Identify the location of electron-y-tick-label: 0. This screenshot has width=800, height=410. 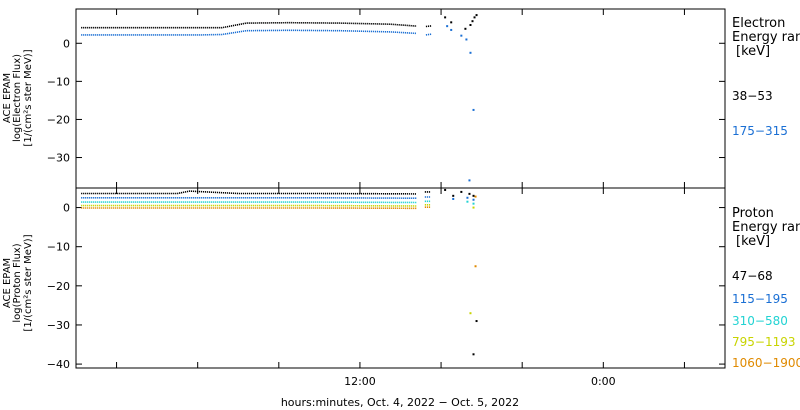
(66, 43).